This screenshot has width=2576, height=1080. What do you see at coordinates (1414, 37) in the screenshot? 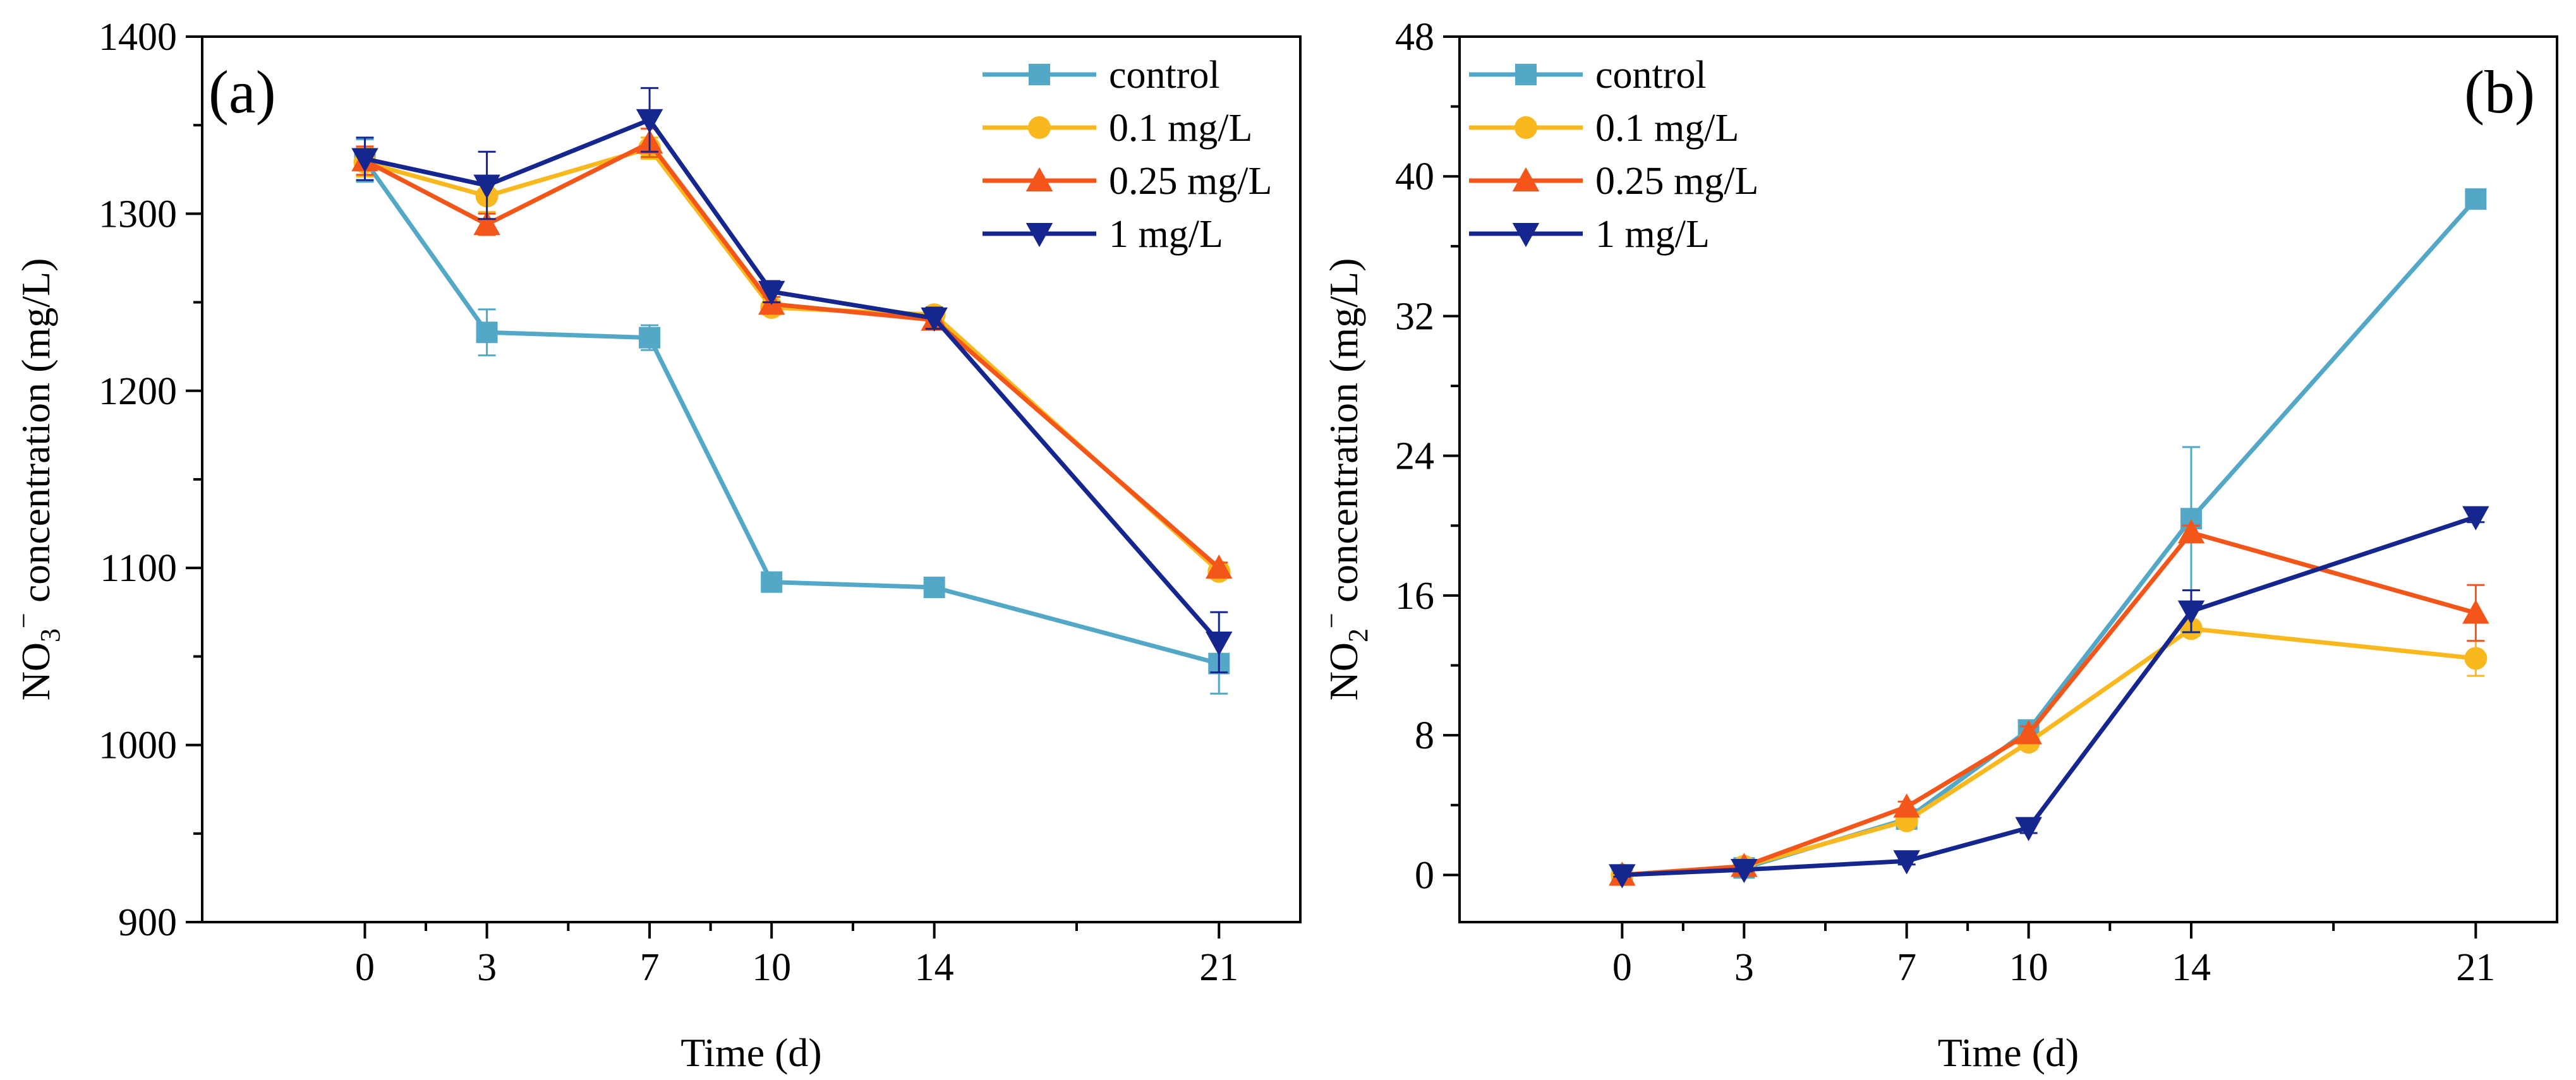
I see `y-tick-label: 48` at bounding box center [1414, 37].